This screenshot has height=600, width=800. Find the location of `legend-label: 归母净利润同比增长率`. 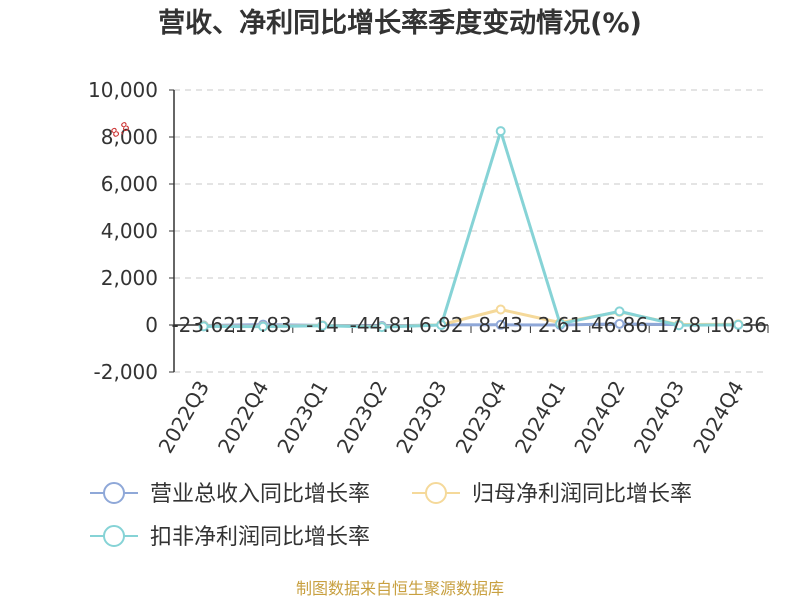

legend-label: 归母净利润同比增长率 is located at coordinates (582, 494).